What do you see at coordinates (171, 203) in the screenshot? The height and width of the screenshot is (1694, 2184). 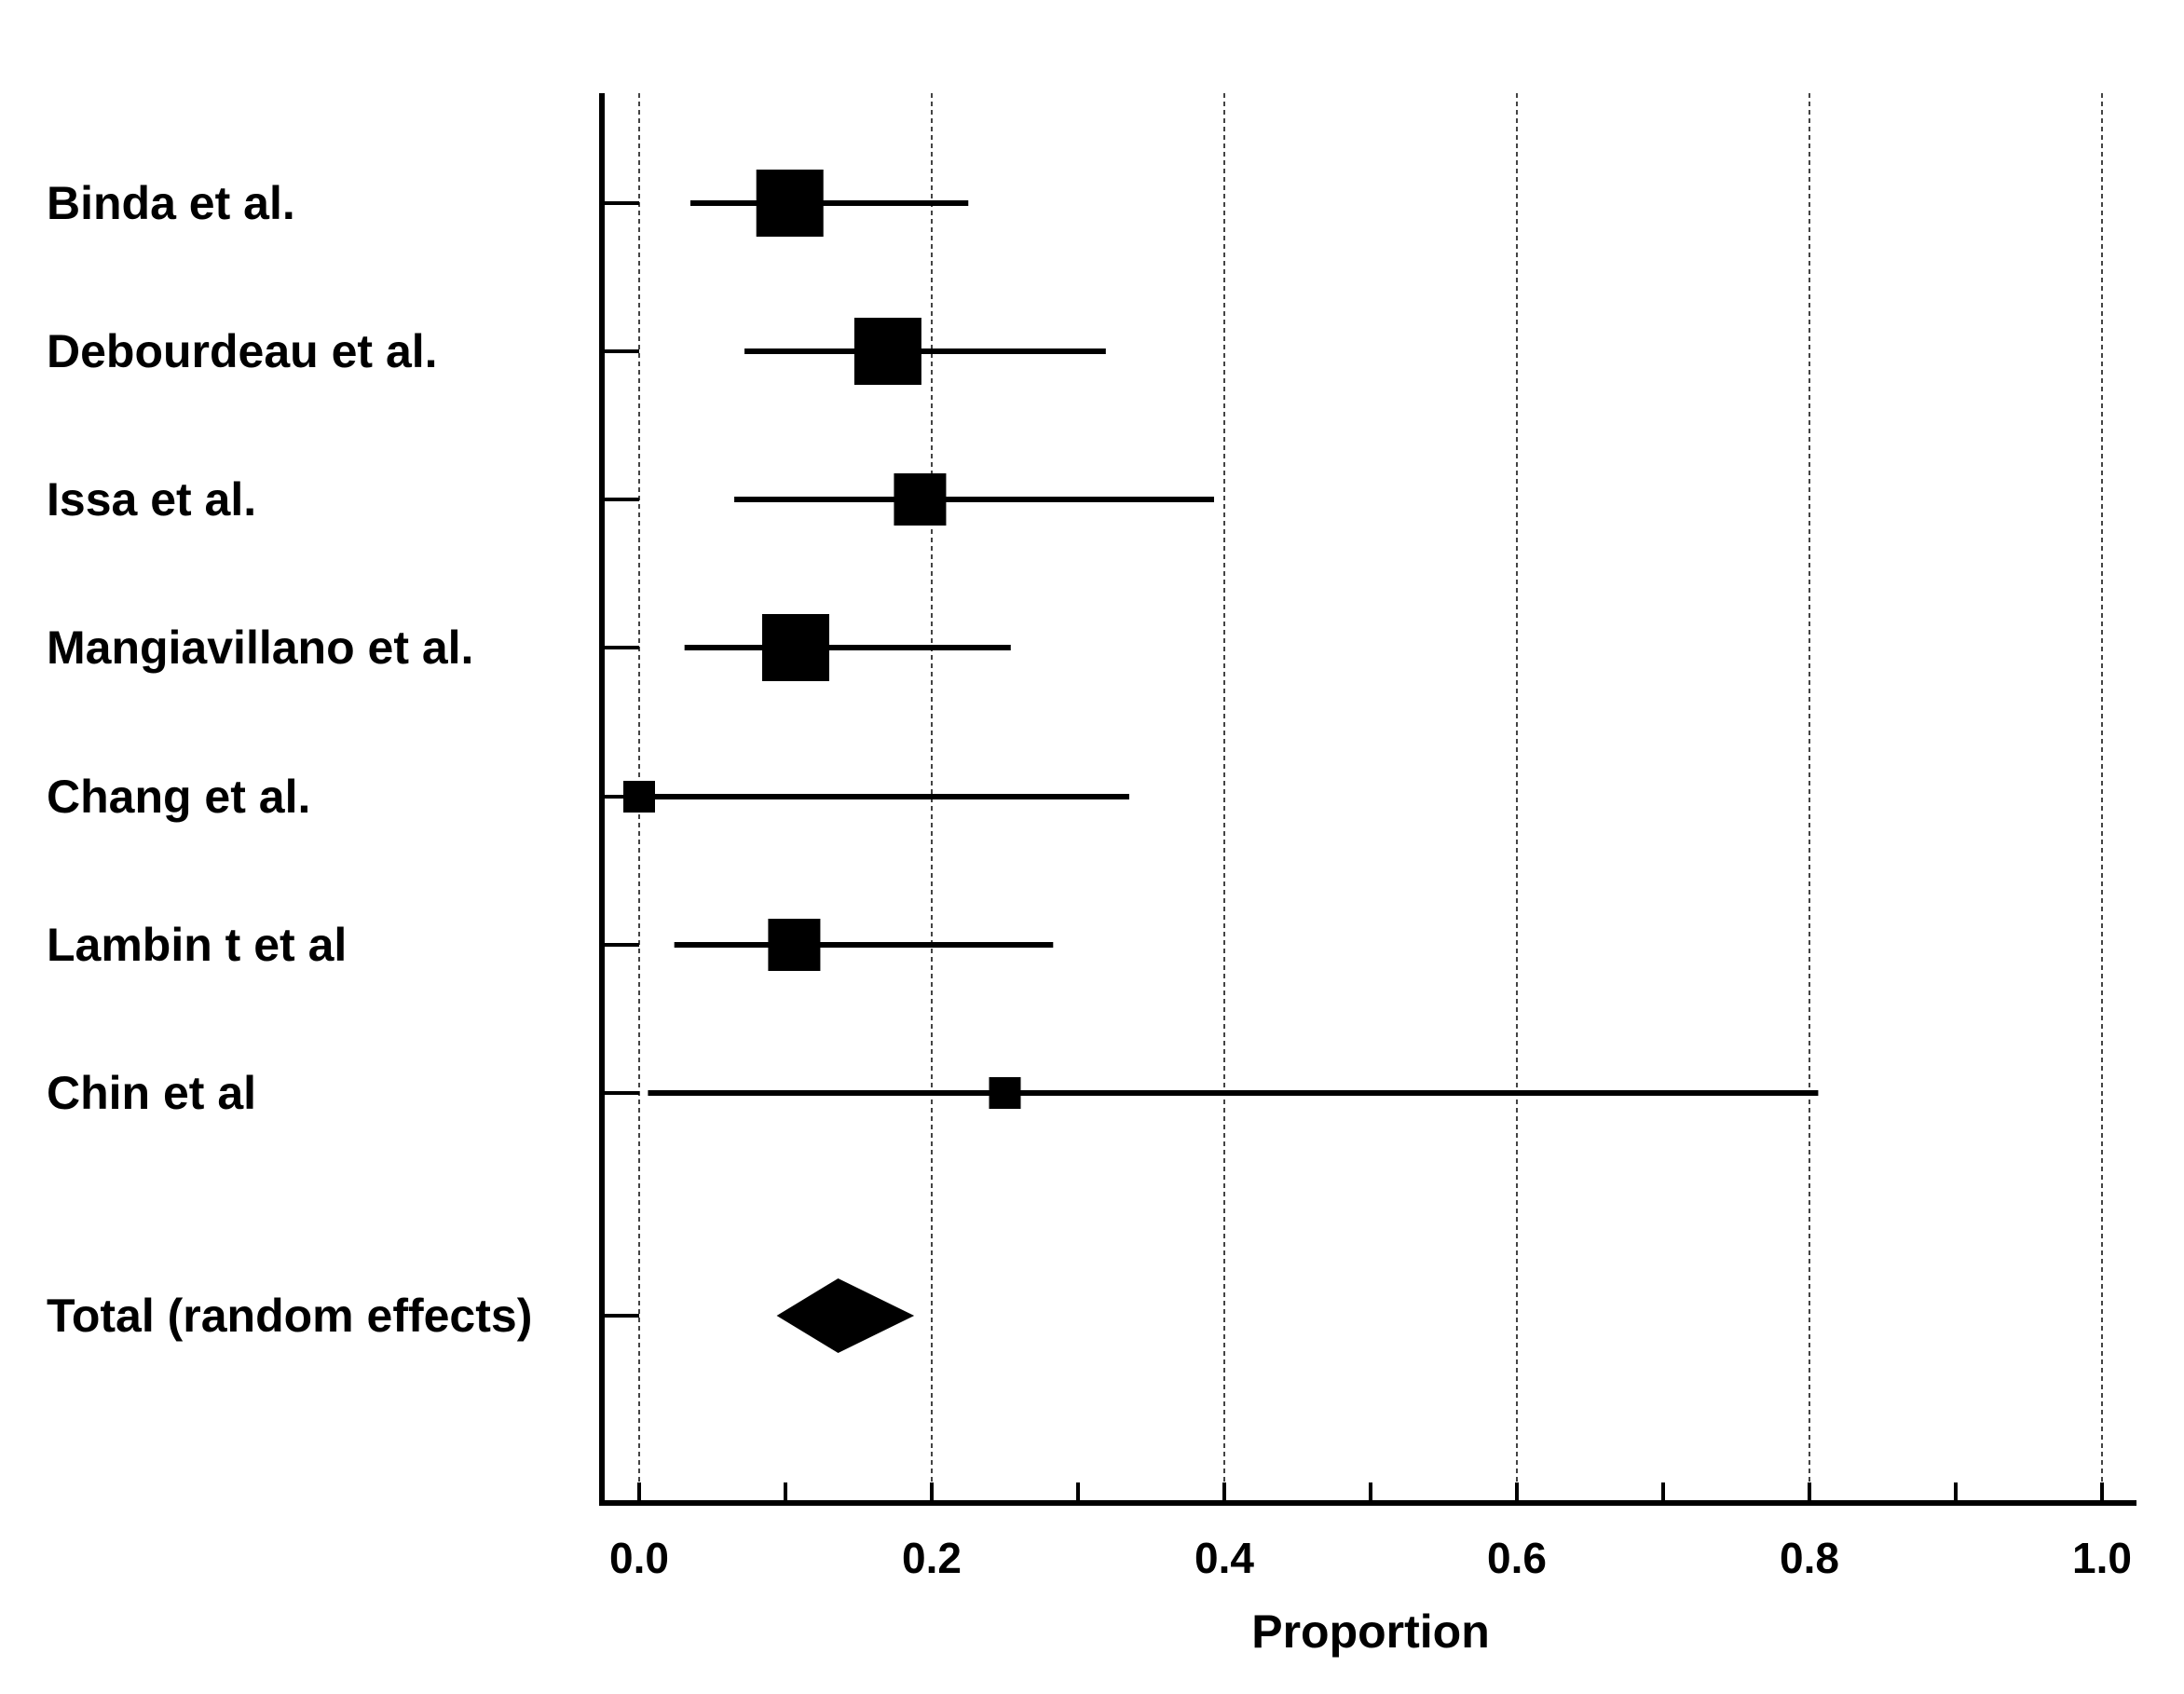 I see `study-label-0: Binda et al.` at bounding box center [171, 203].